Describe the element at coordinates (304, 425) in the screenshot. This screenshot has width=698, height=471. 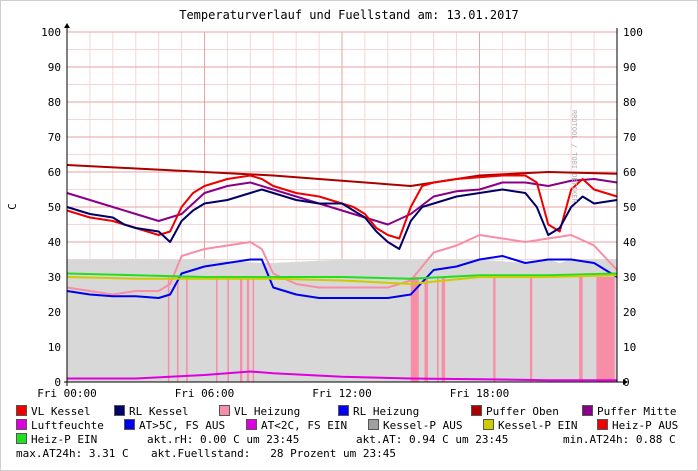
I see `legend-label: AT<2C, FS EIN` at that location.